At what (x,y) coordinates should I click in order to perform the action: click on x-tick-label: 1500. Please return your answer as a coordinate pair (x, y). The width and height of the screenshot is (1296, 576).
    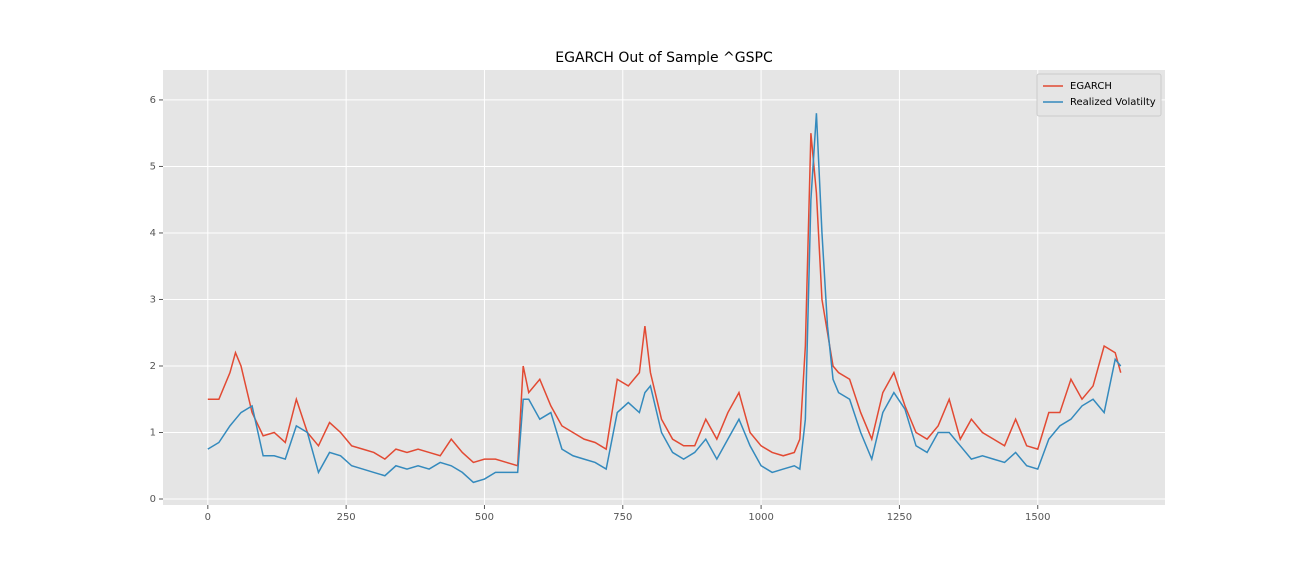
    Looking at the image, I should click on (1037, 517).